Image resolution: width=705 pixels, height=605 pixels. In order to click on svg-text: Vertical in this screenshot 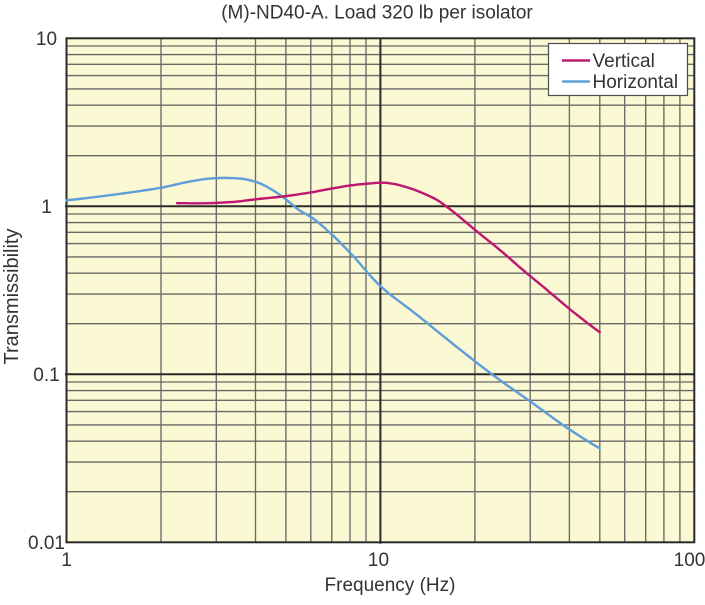, I will do `click(624, 61)`.